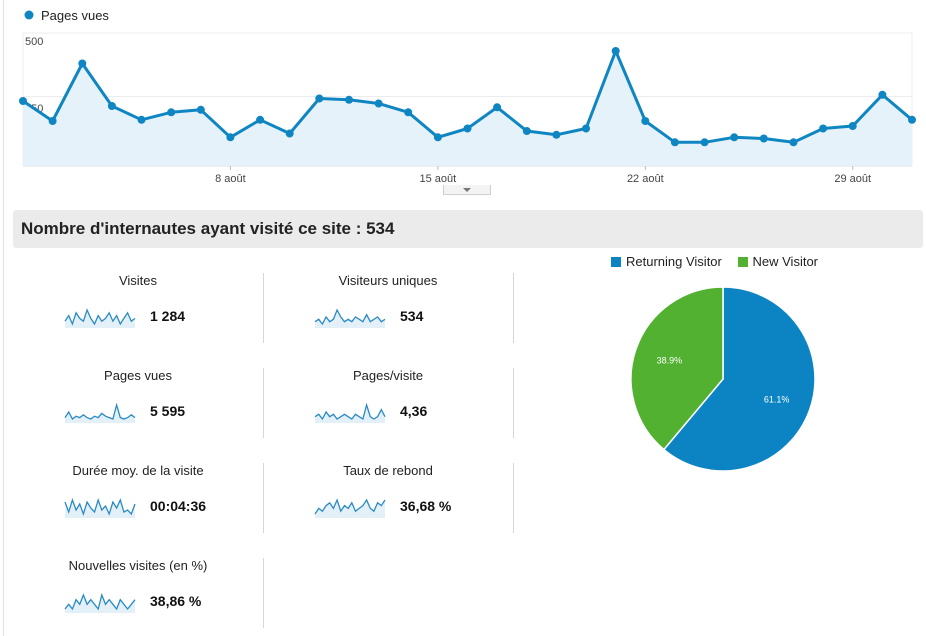 This screenshot has width=926, height=636. I want to click on legend-label-new: New Visitor, so click(785, 261).